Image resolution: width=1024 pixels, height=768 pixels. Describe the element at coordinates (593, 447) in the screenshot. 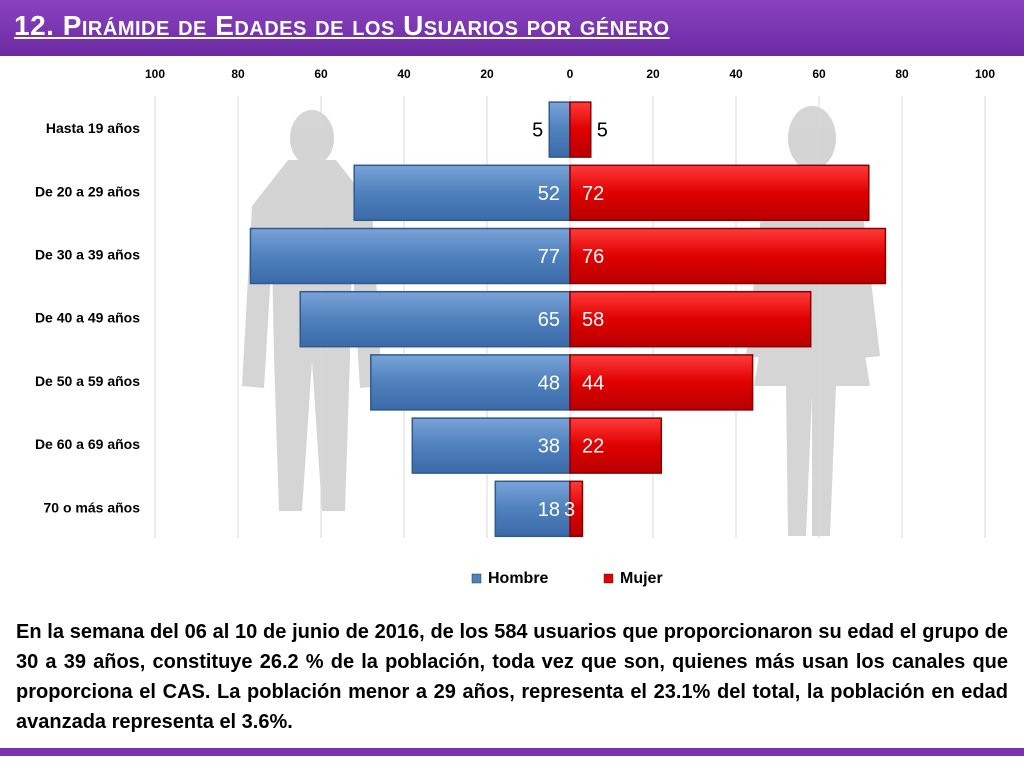

I see `data-label-mujer: 22` at that location.